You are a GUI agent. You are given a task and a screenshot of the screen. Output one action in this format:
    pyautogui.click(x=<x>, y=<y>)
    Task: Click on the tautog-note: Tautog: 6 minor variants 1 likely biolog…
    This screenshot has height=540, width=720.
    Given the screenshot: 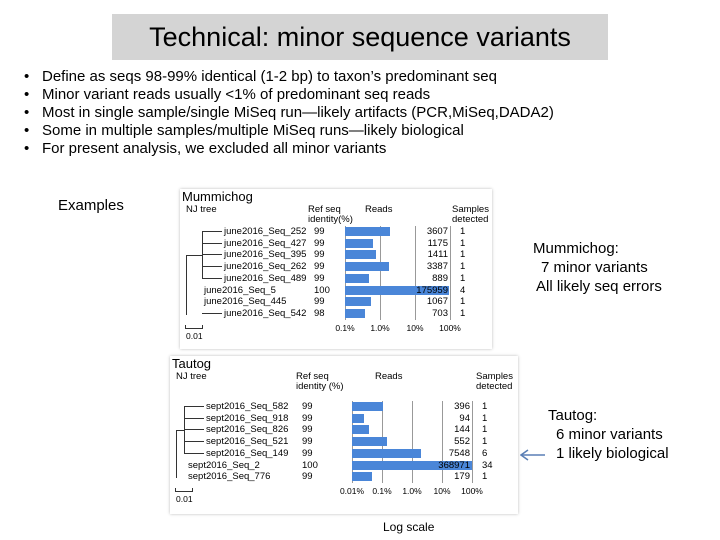 What is the action you would take?
    pyautogui.click(x=608, y=434)
    